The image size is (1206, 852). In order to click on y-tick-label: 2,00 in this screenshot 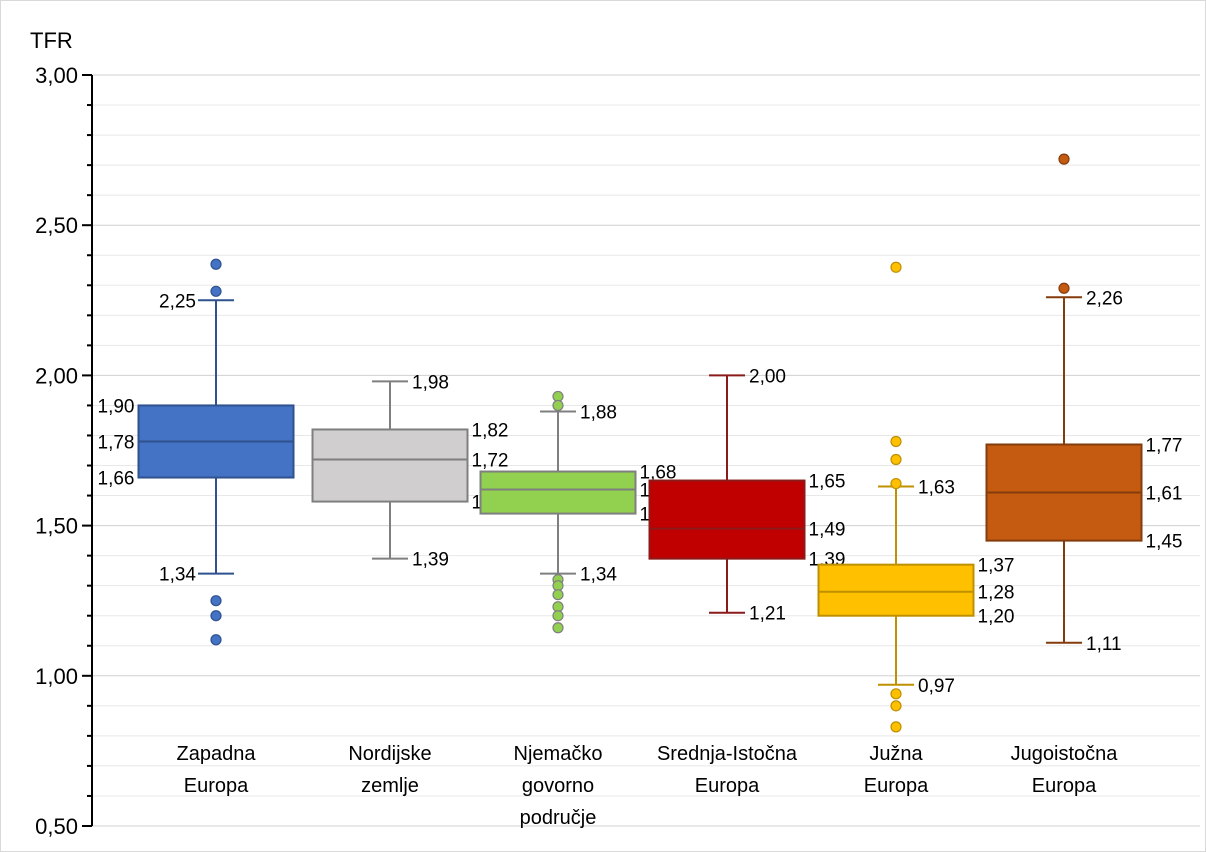, I will do `click(56, 375)`.